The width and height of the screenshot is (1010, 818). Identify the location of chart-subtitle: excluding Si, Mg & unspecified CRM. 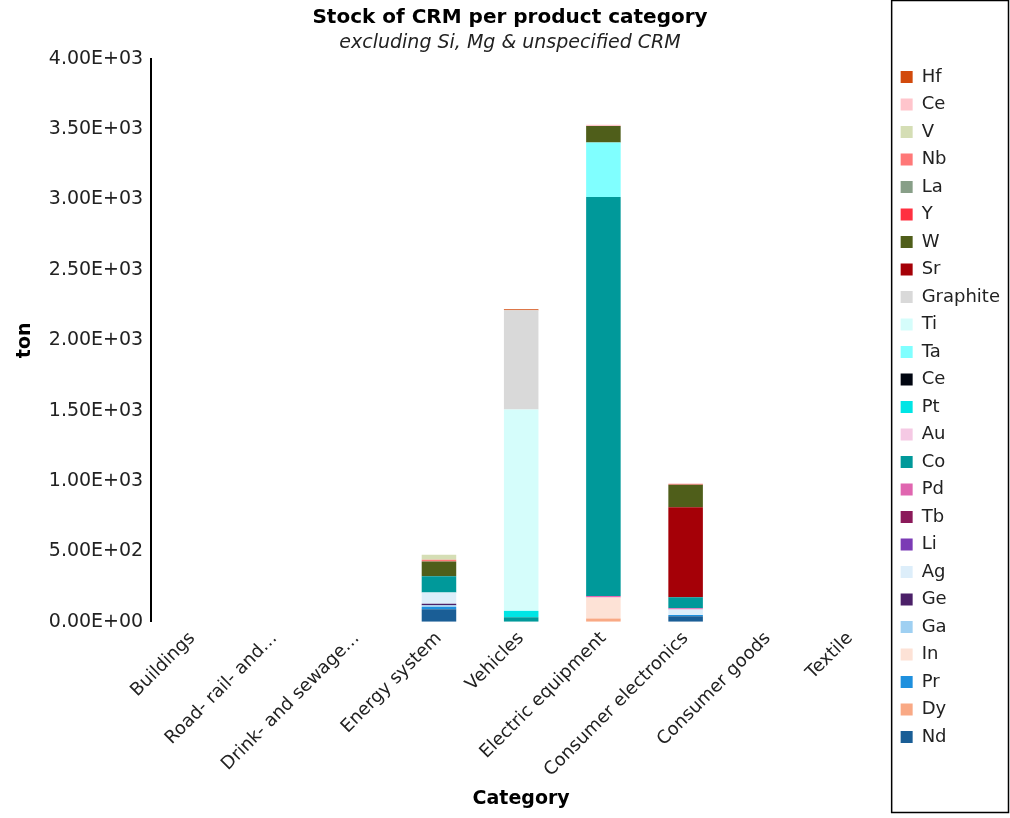
(510, 41).